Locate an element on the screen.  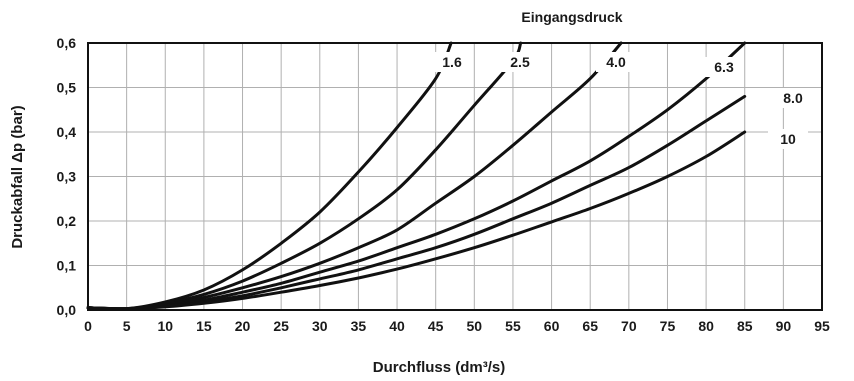
x-tick-label: 80 is located at coordinates (706, 326).